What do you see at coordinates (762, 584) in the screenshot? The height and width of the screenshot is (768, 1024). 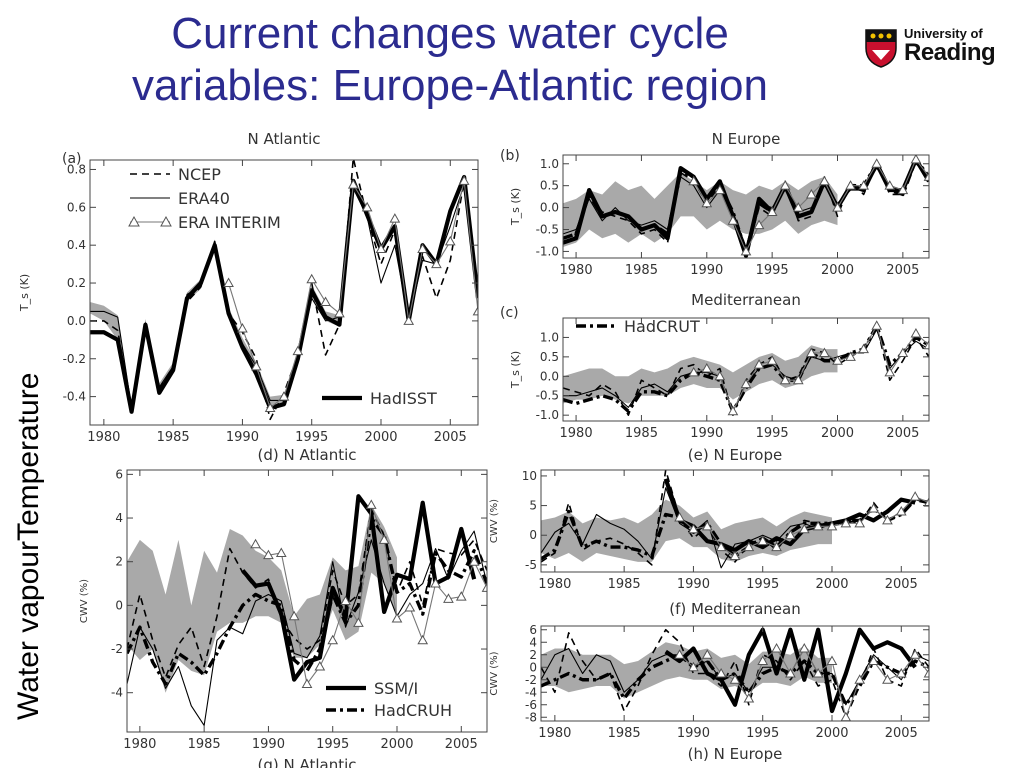 I see `x-tick-label-e: 1995` at bounding box center [762, 584].